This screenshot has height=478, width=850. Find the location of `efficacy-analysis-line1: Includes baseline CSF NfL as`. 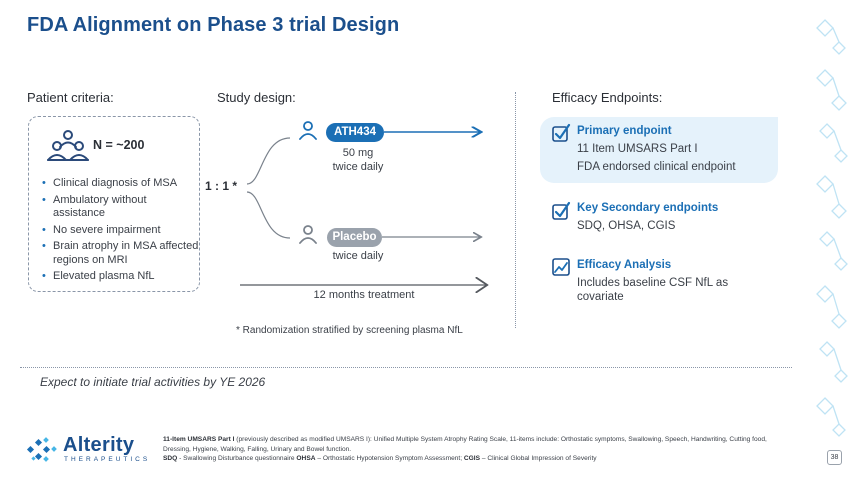

efficacy-analysis-line1: Includes baseline CSF NfL as is located at coordinates (653, 283).